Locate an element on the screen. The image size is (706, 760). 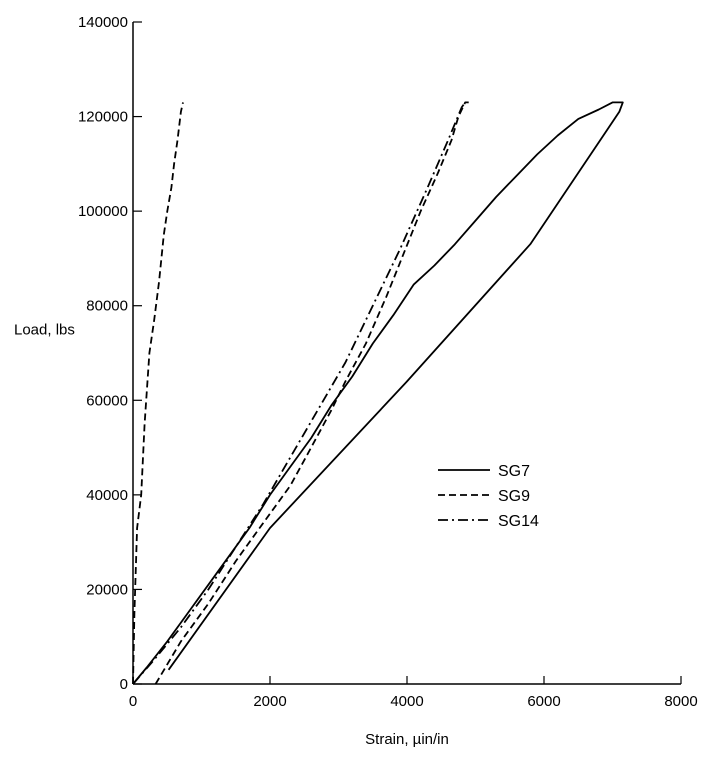
y-axis-label: Load, lbs is located at coordinates (44, 329).